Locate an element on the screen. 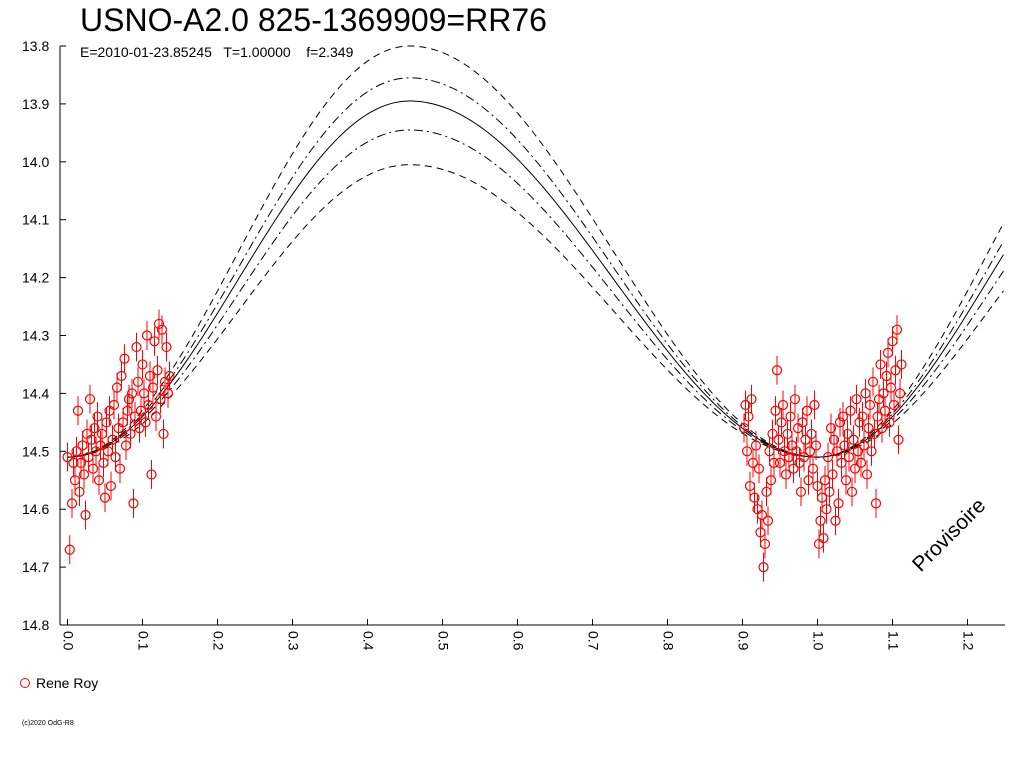 This screenshot has height=768, width=1024. legend-marker-icon is located at coordinates (25, 683).